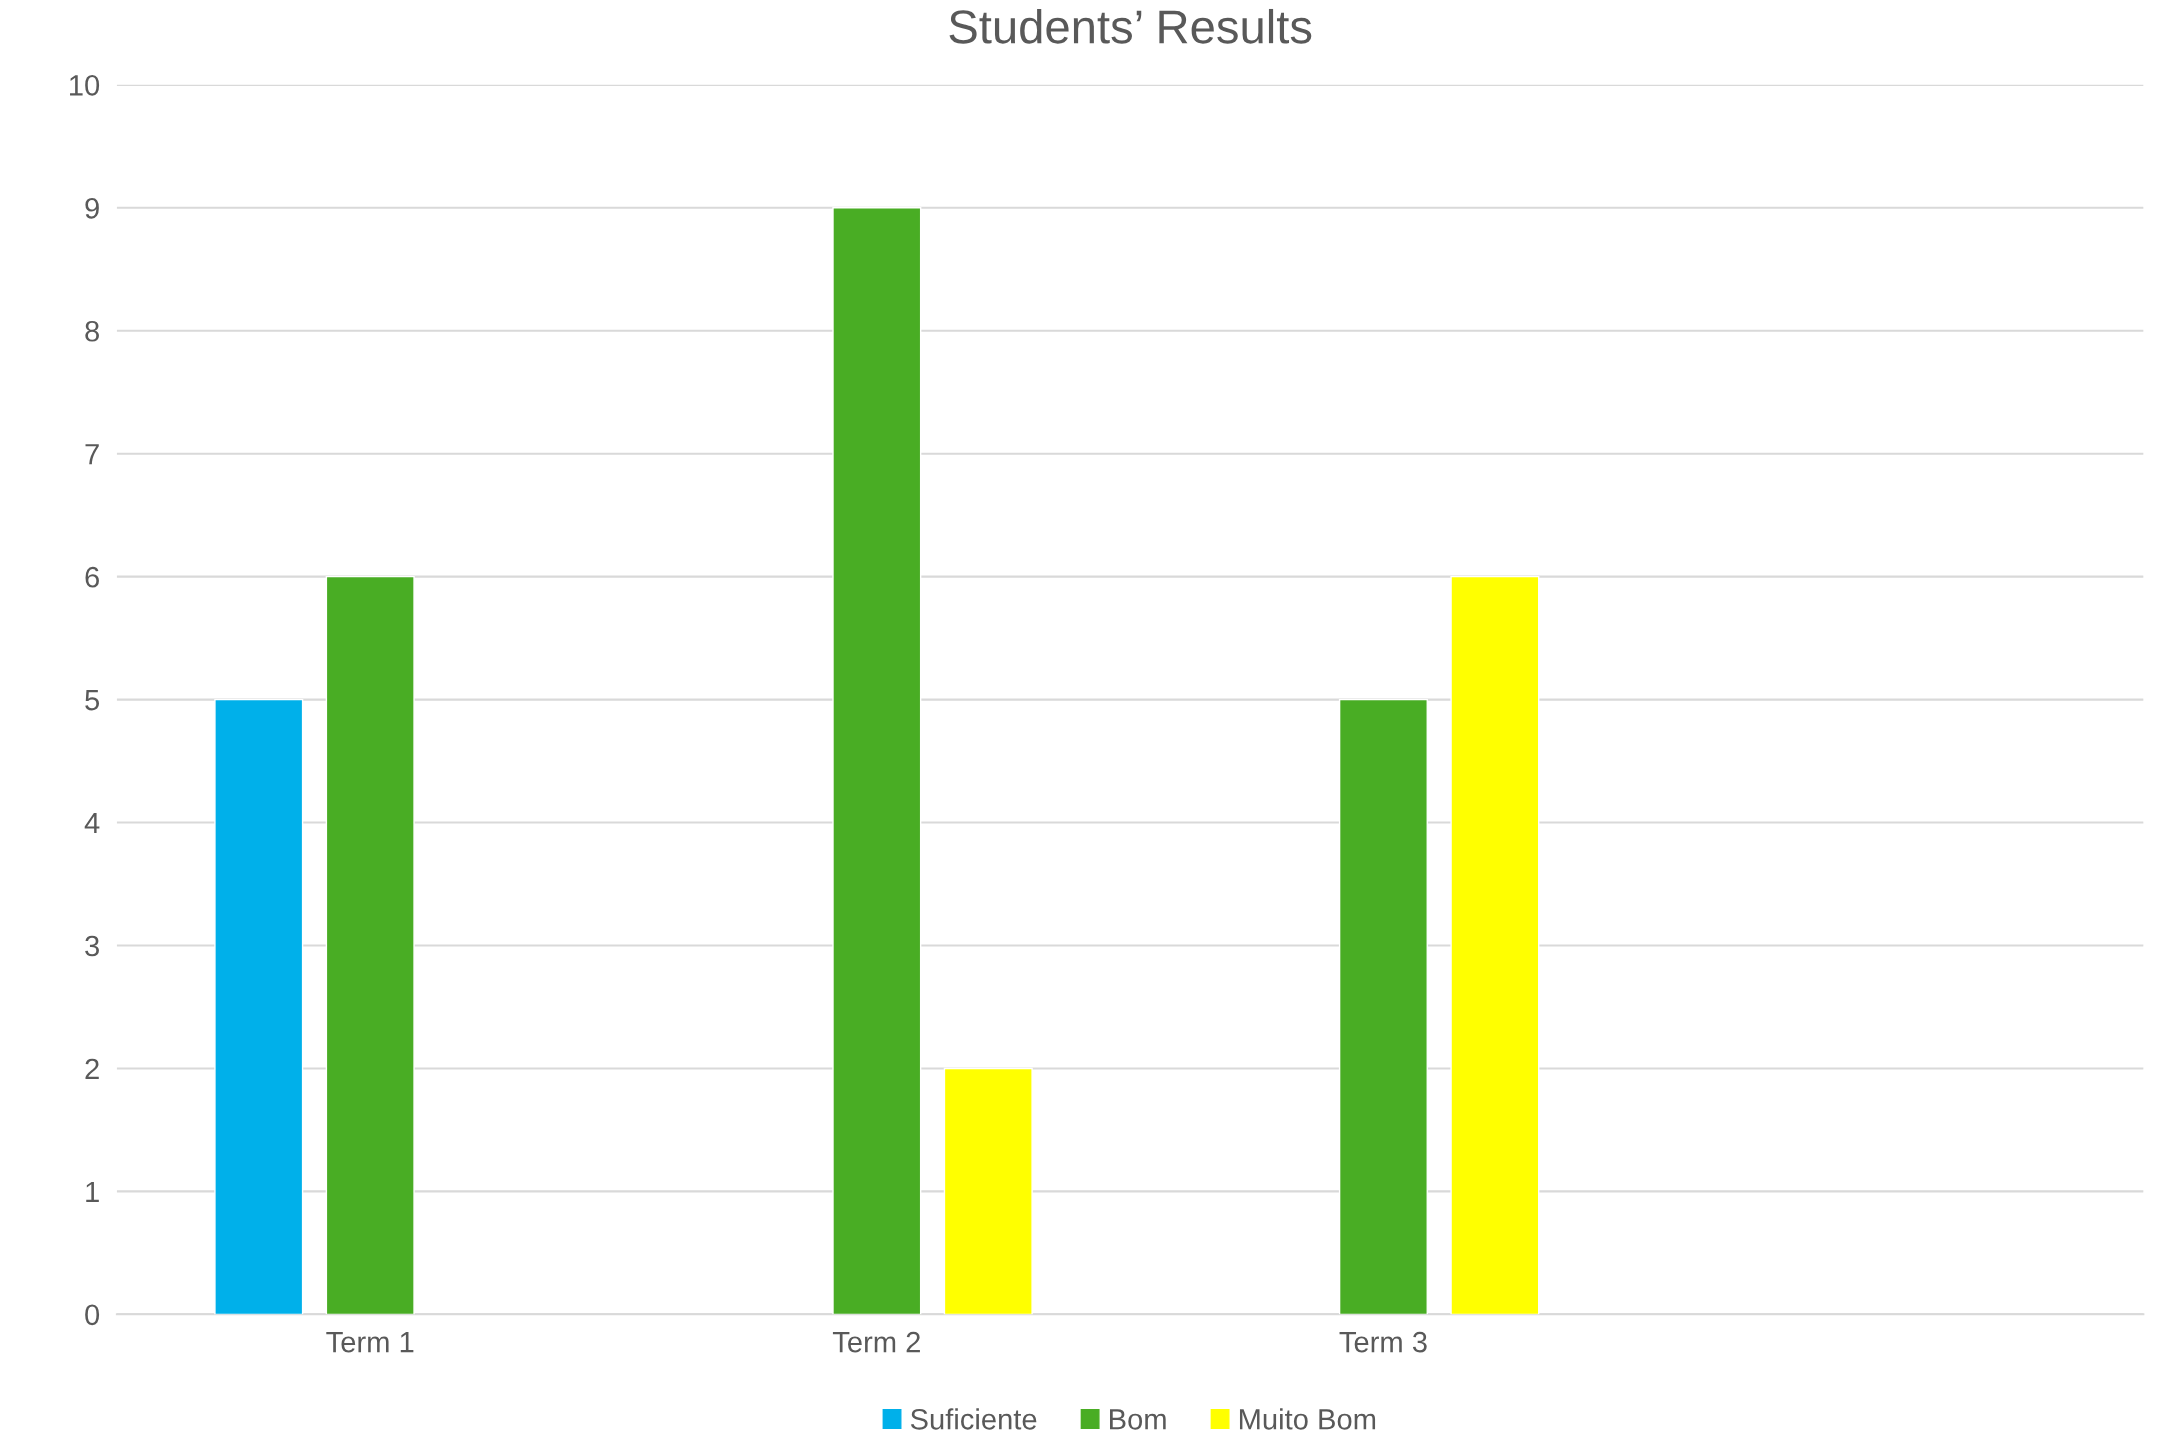 The image size is (2165, 1438). What do you see at coordinates (1138, 1419) in the screenshot?
I see `legend-label: Bom` at bounding box center [1138, 1419].